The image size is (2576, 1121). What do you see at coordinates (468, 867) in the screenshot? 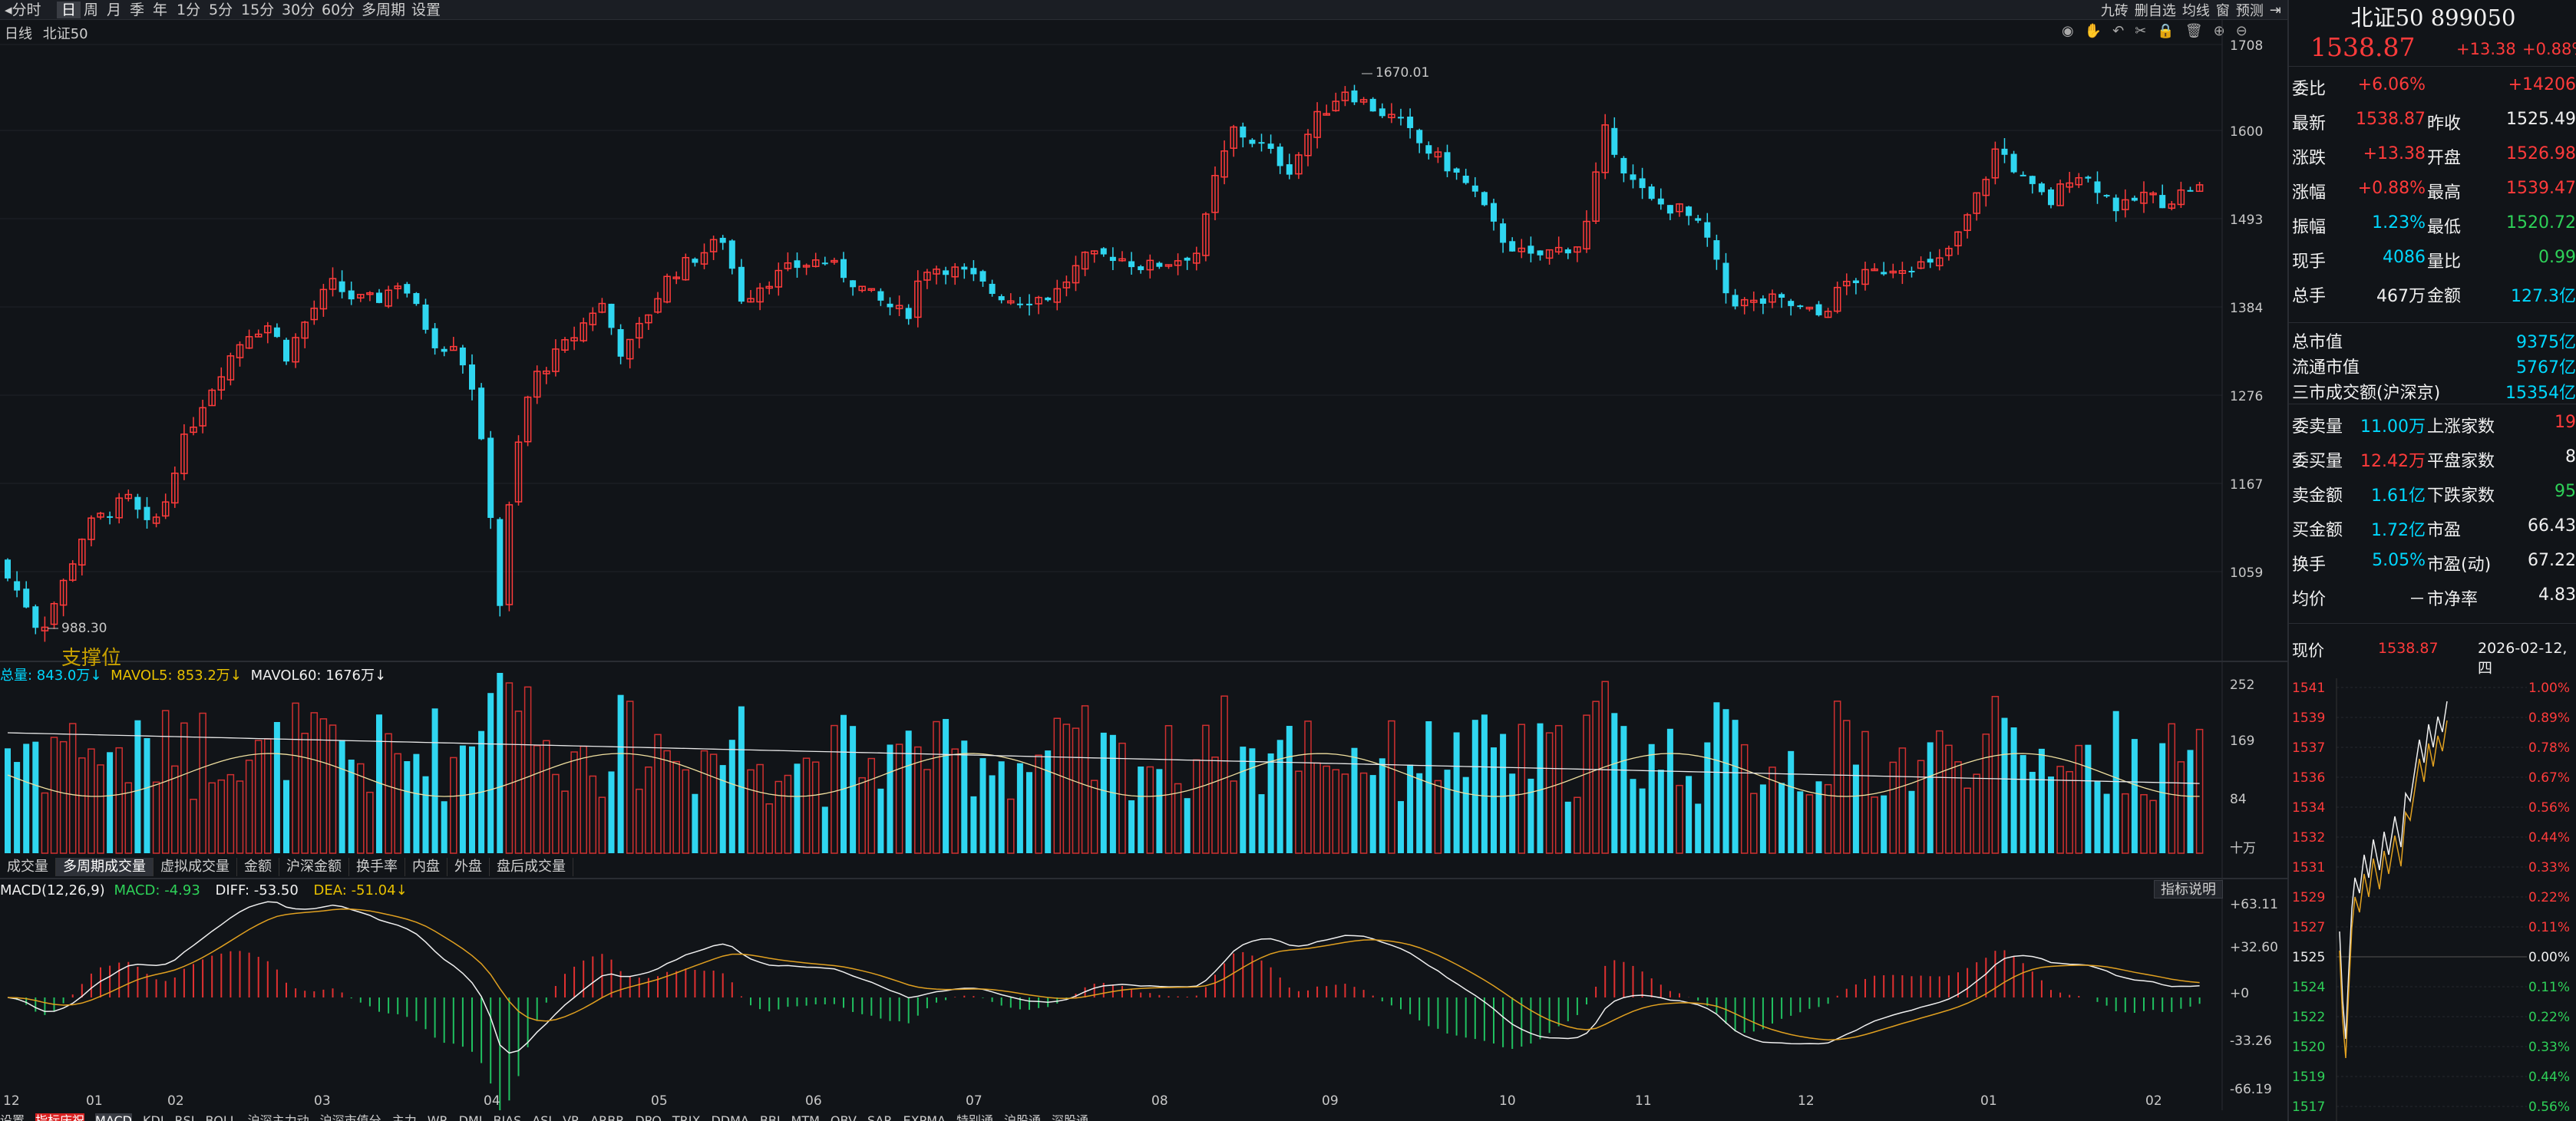
I see `tab-outer: 外盘` at bounding box center [468, 867].